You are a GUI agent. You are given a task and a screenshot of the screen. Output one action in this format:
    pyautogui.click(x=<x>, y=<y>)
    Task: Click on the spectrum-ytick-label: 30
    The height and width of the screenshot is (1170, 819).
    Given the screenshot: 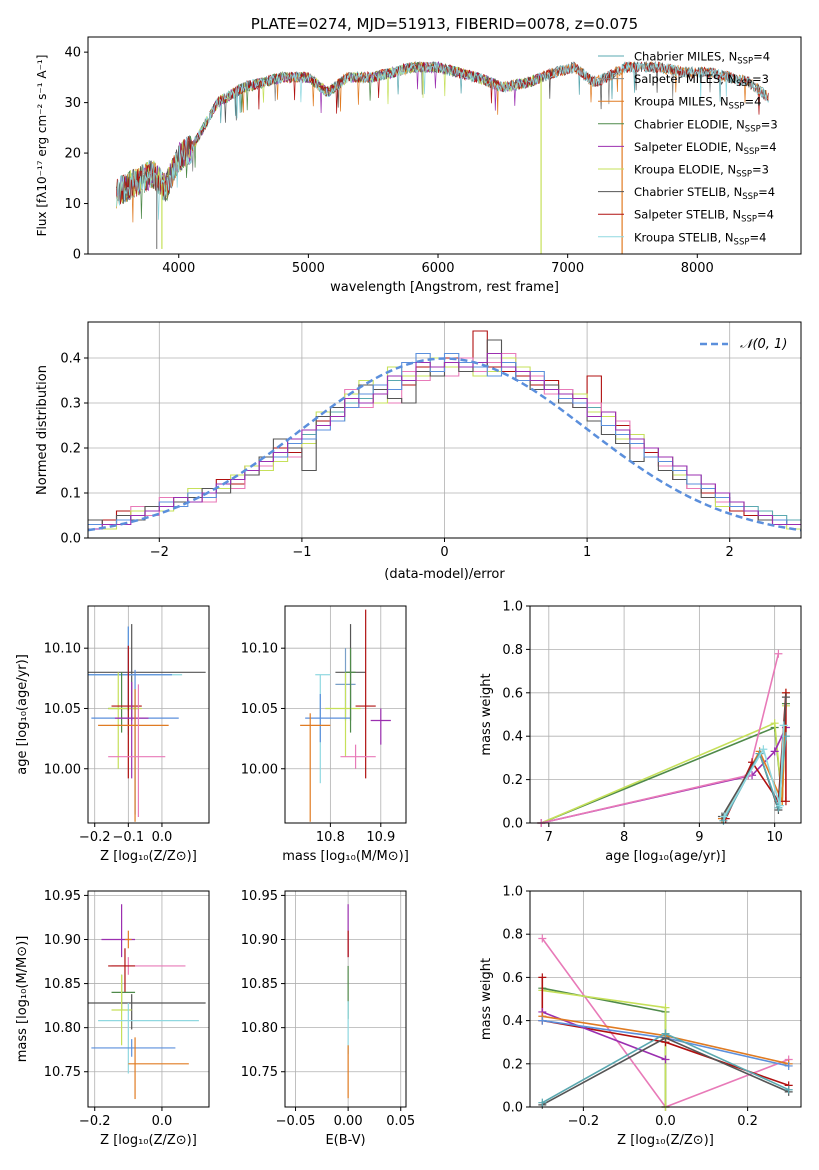 What is the action you would take?
    pyautogui.click(x=72, y=103)
    